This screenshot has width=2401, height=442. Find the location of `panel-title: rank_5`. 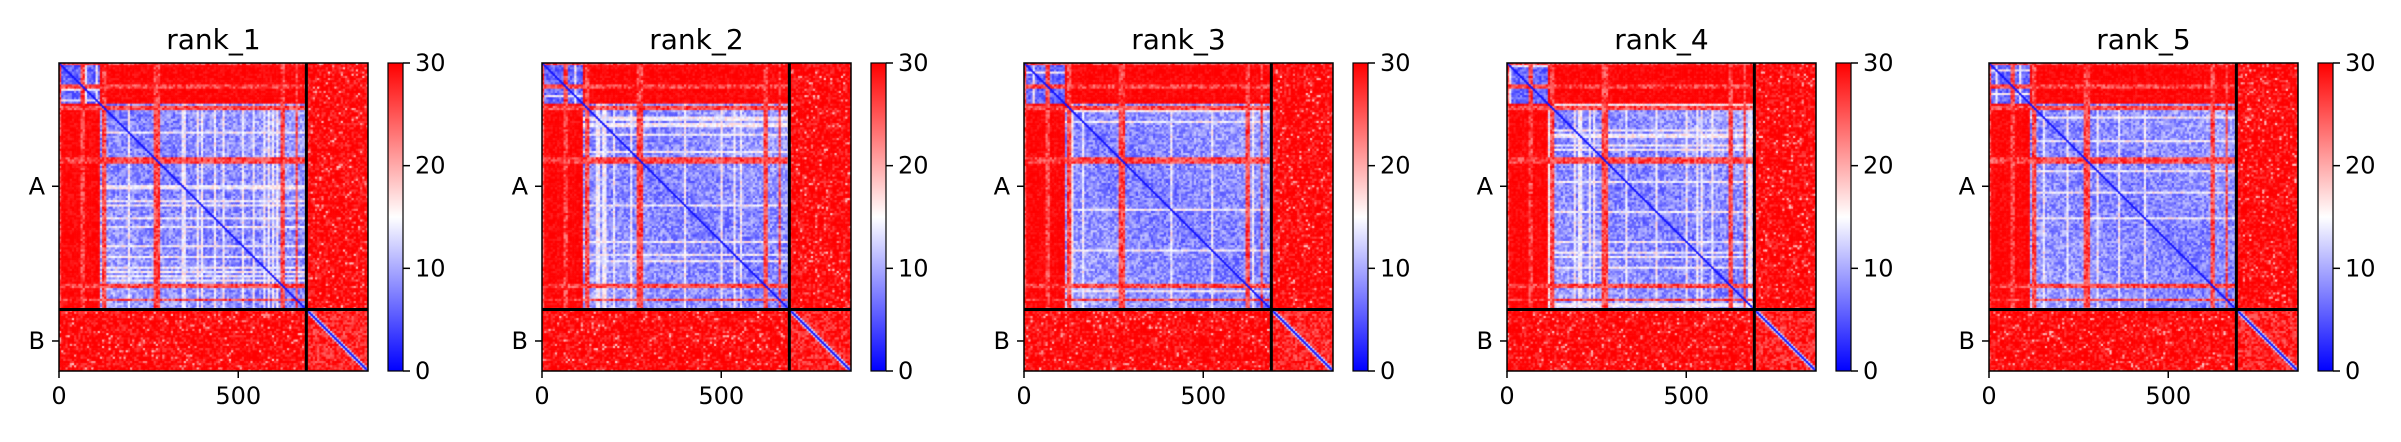

panel-title: rank_5 is located at coordinates (2143, 39).